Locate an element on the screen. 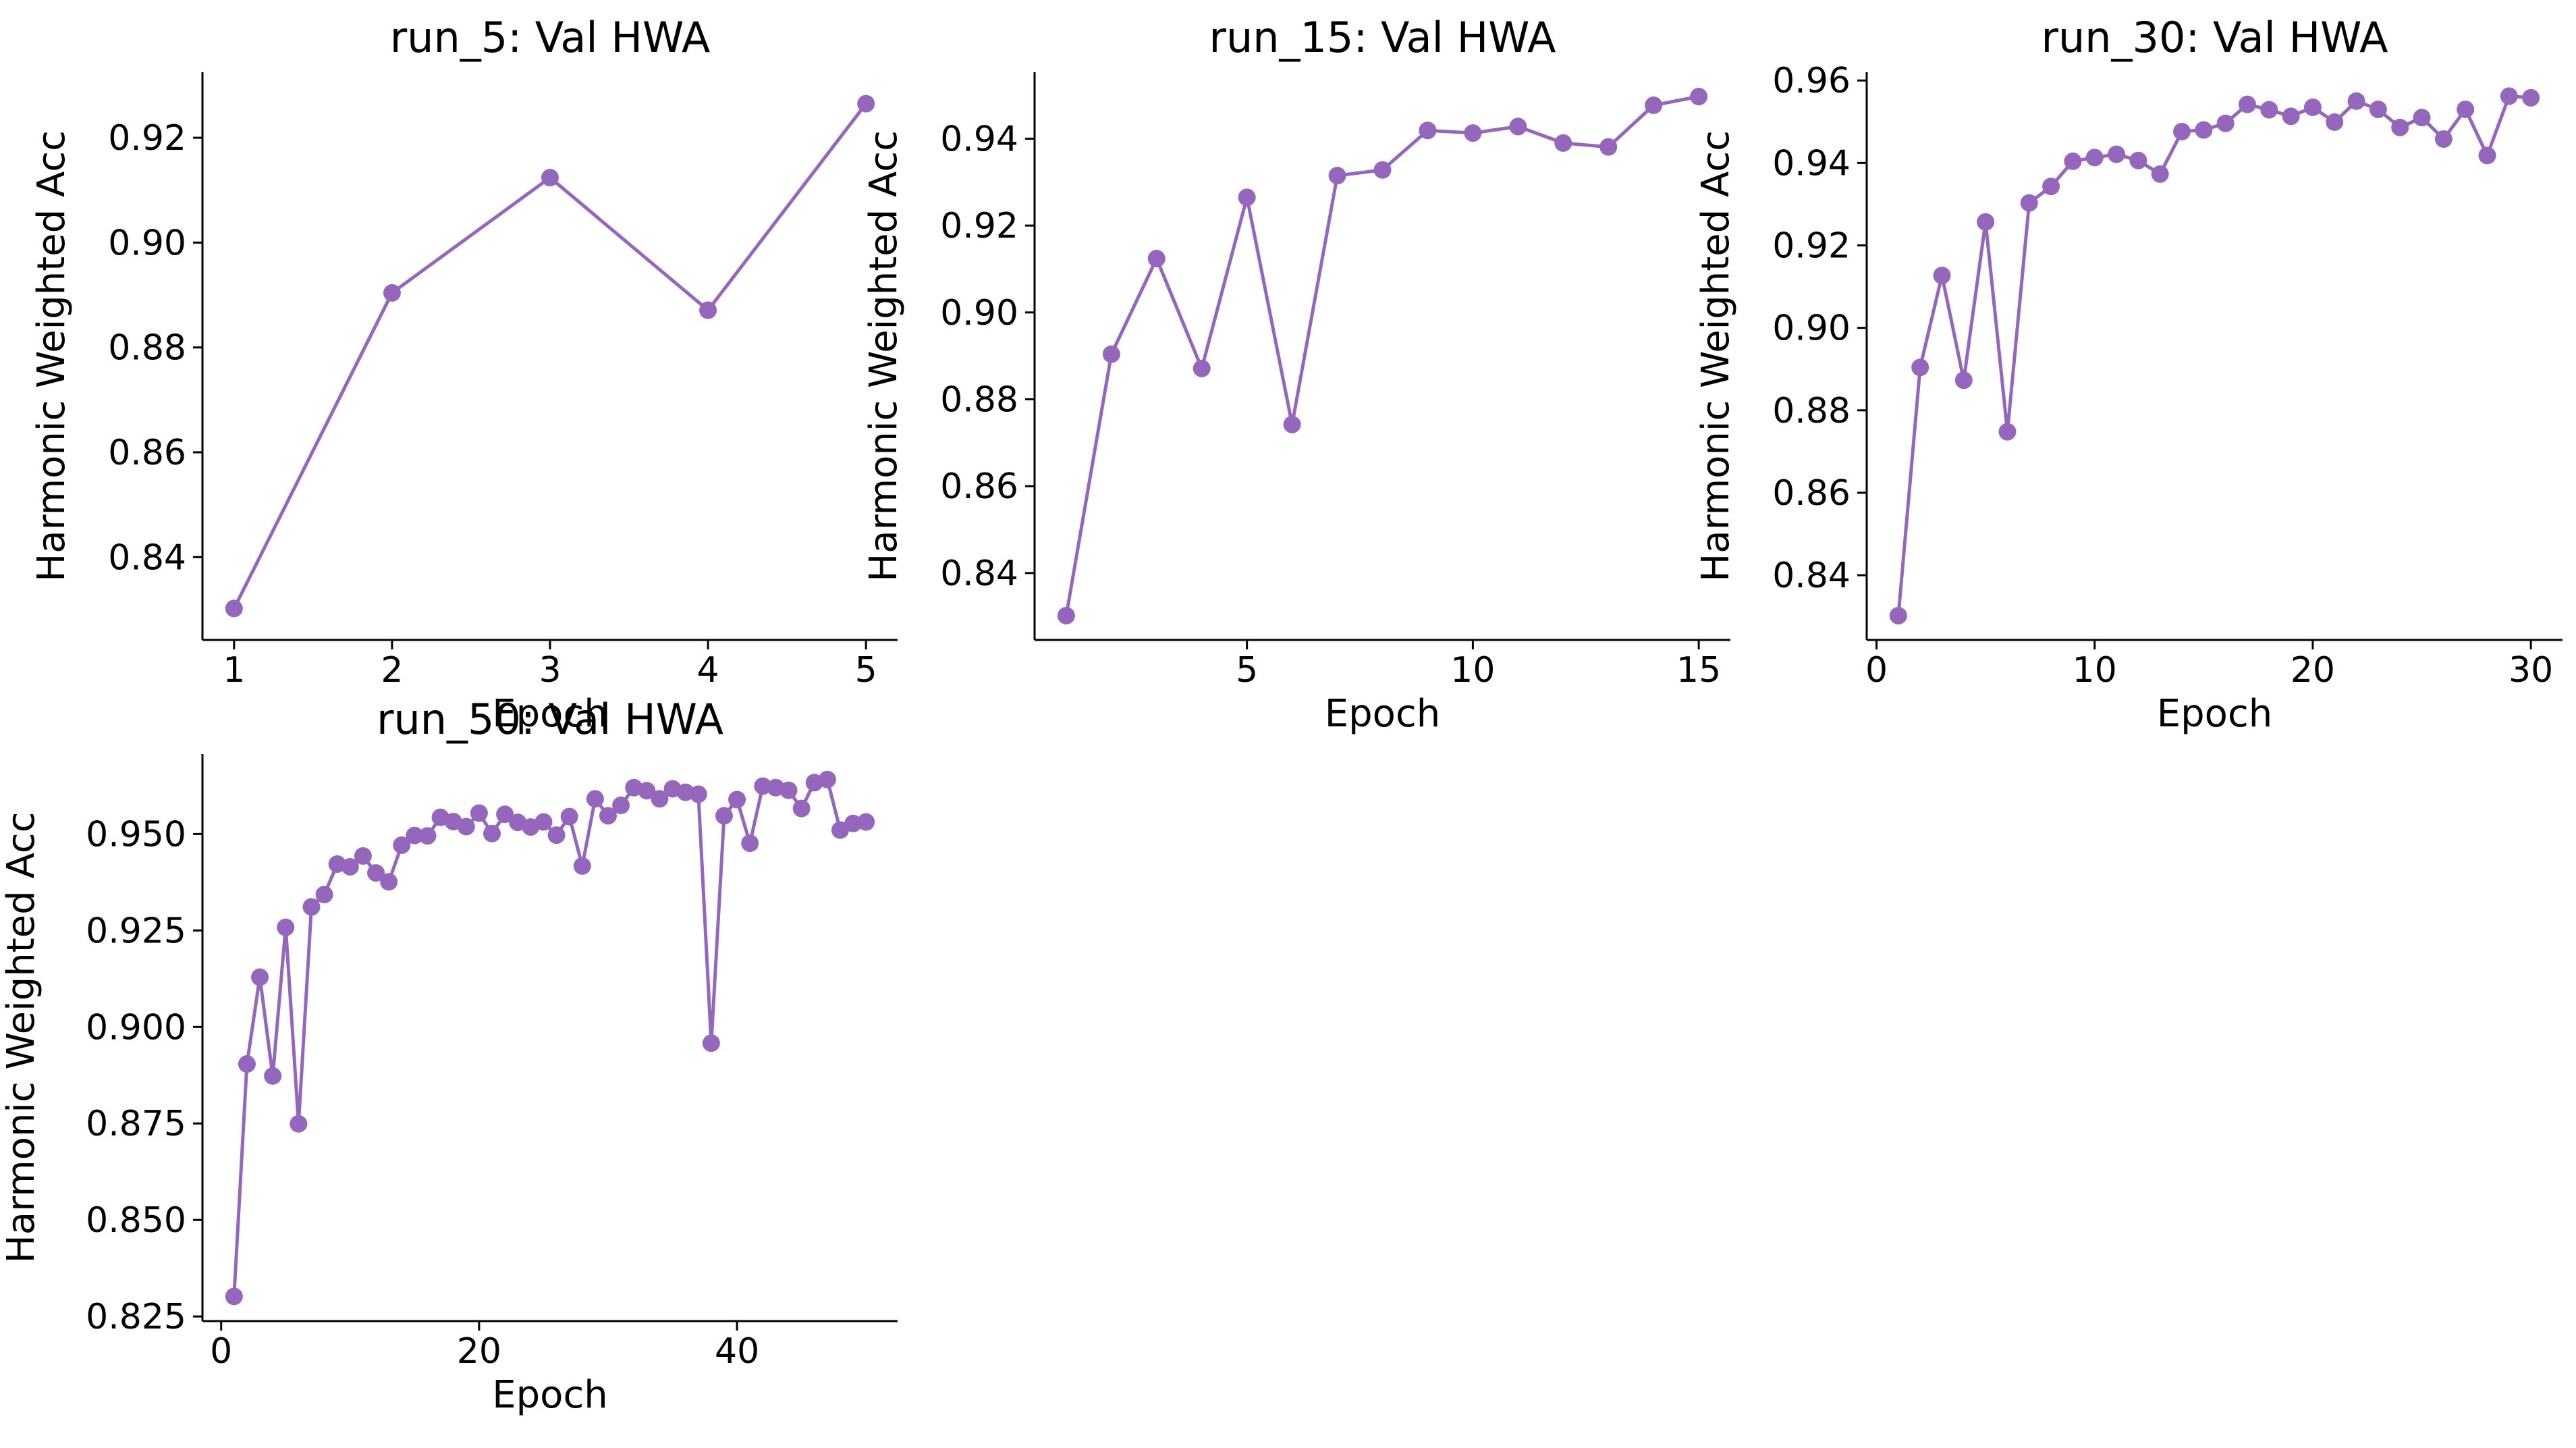 Image resolution: width=2576 pixels, height=1448 pixels. x-tick-label: 3 is located at coordinates (550, 670).